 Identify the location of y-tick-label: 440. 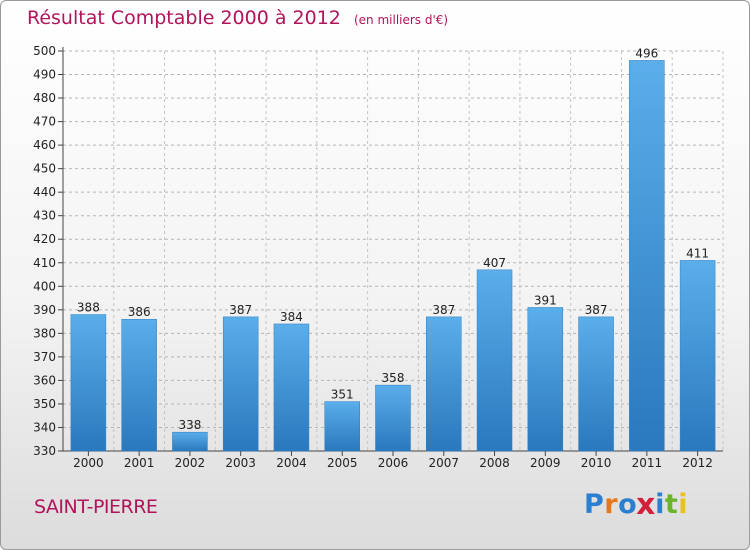
(44, 192).